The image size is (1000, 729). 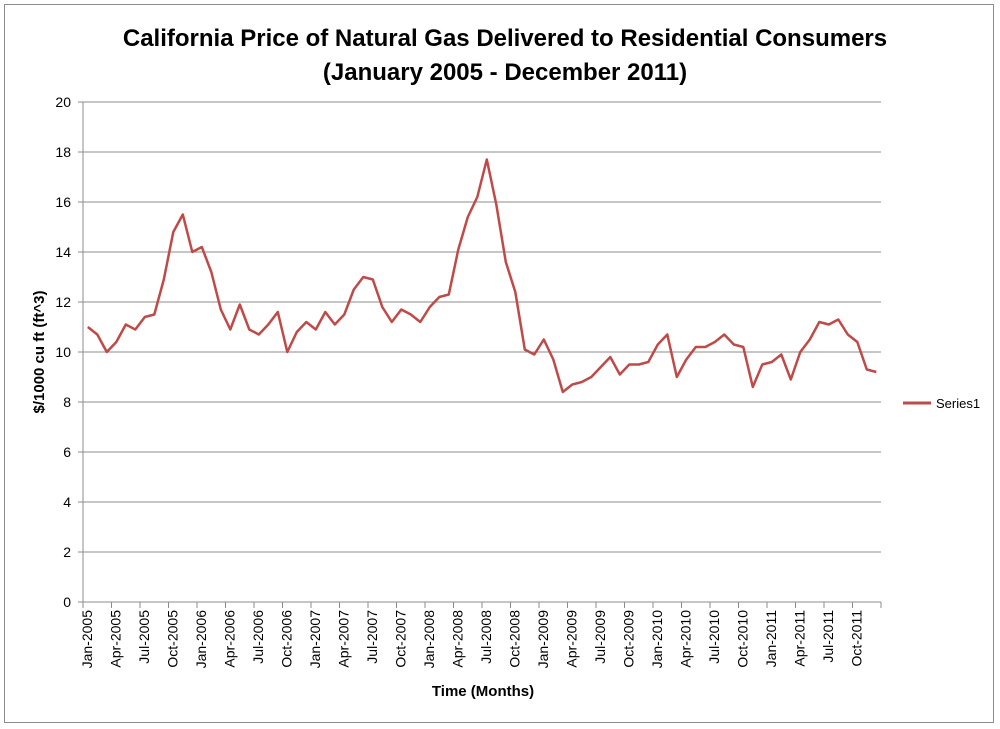 What do you see at coordinates (828, 636) in the screenshot?
I see `x-tick-label: Jul-2011` at bounding box center [828, 636].